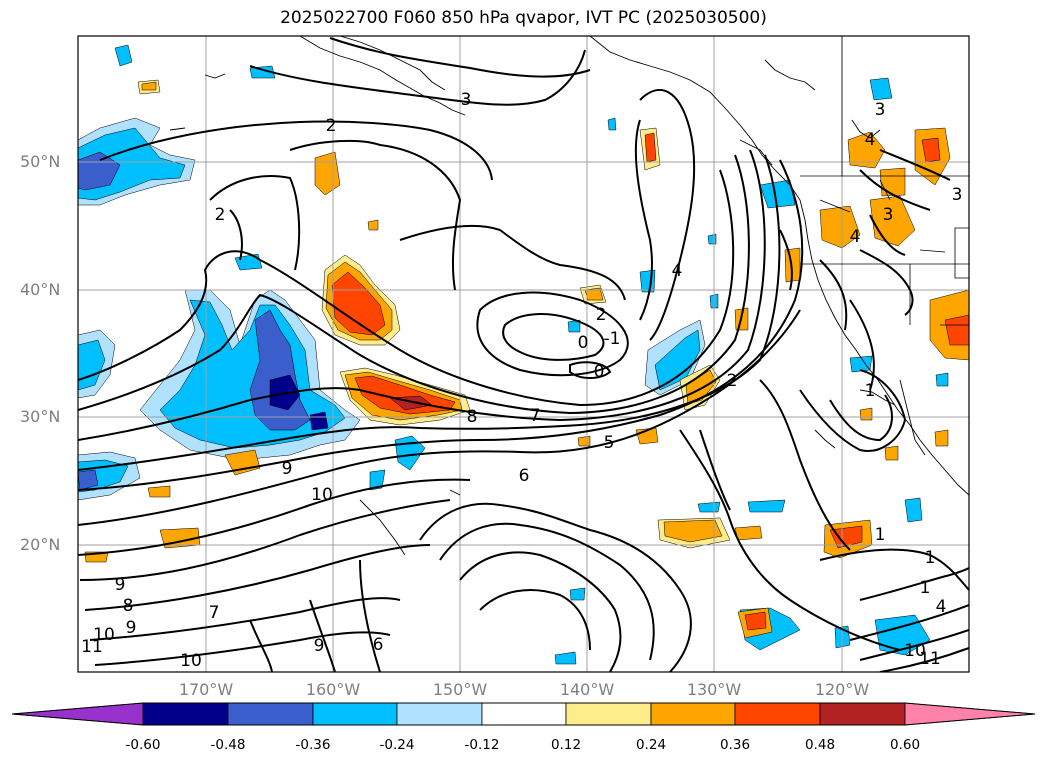  Describe the element at coordinates (40, 544) in the screenshot. I see `lat-label-20n: 20°N` at that location.